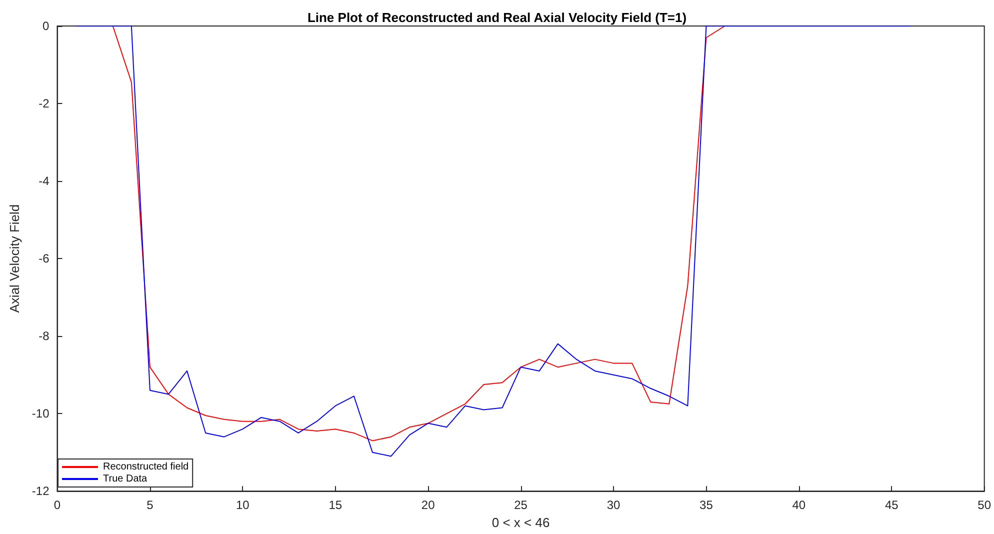 This screenshot has height=534, width=994. I want to click on y-tick-label: -4, so click(44, 181).